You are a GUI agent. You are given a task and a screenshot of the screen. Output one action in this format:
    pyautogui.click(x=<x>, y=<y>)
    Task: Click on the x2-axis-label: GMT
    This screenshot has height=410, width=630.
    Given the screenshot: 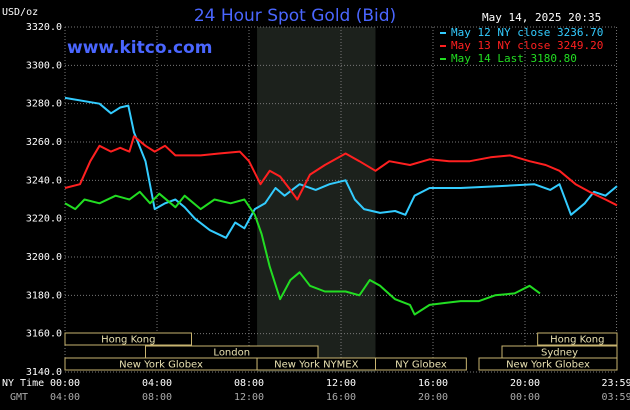 What is the action you would take?
    pyautogui.click(x=19, y=397)
    